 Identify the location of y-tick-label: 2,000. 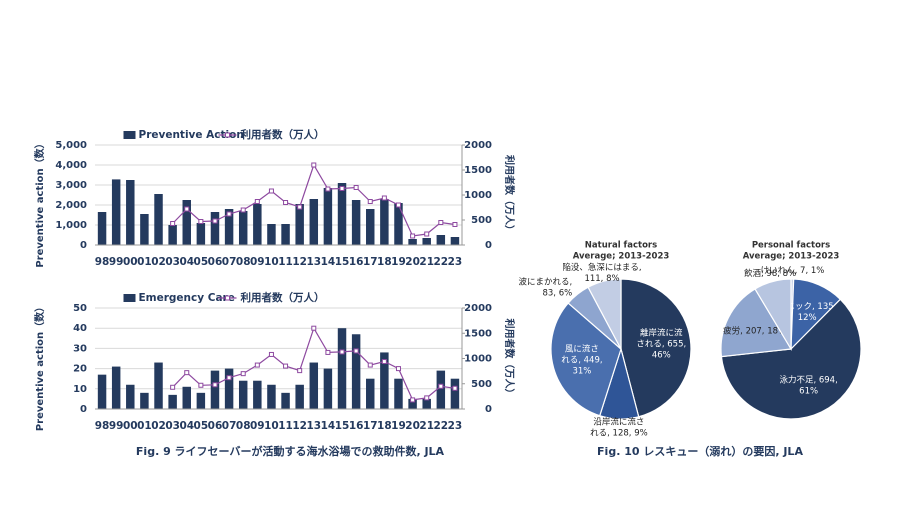
(71, 205).